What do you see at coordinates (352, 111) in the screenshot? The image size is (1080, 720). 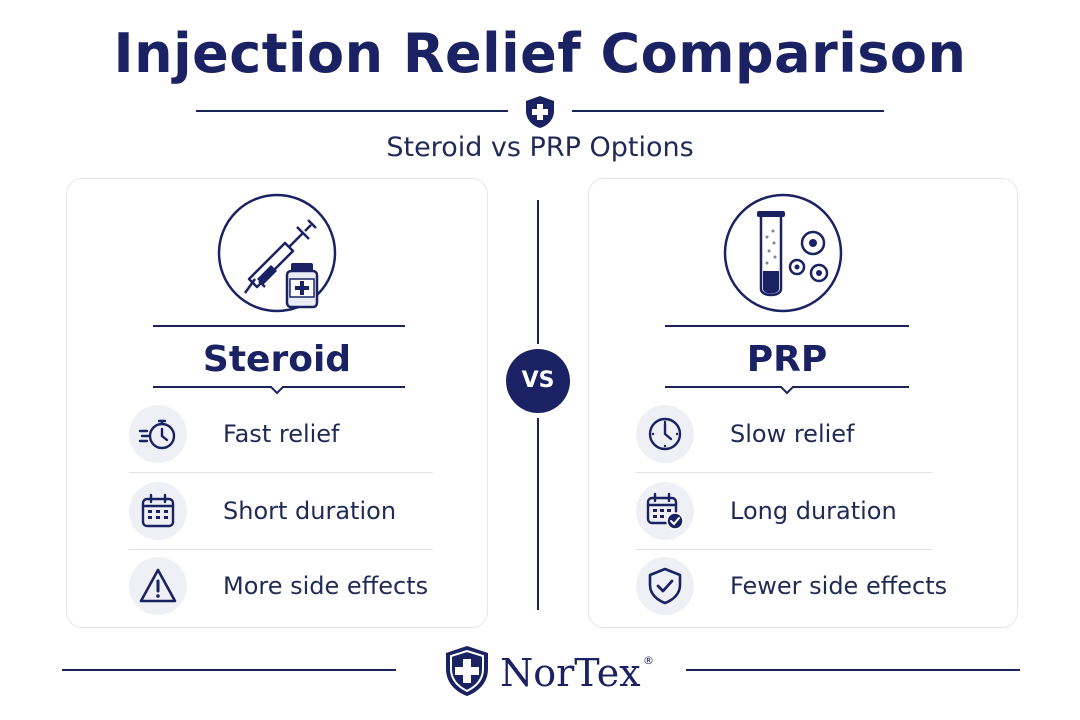 I see `title-rule-left` at bounding box center [352, 111].